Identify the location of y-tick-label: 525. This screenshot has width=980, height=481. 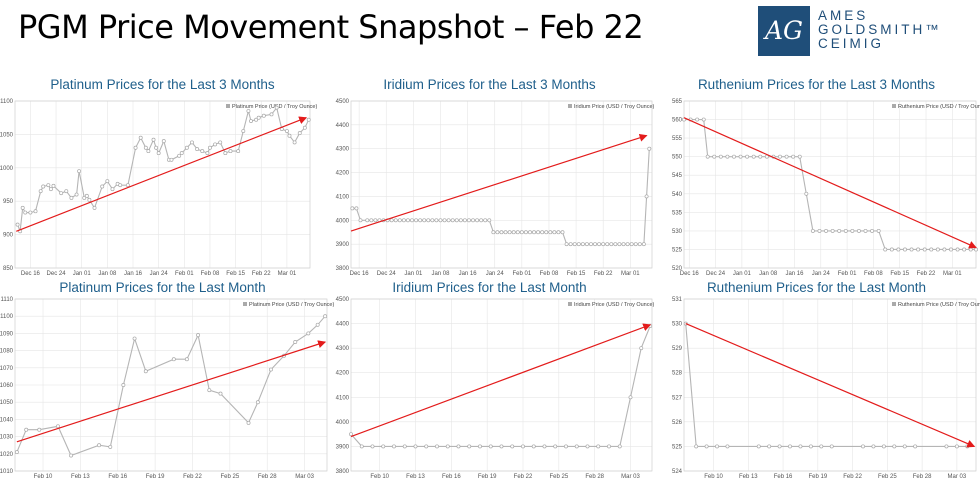
(677, 250).